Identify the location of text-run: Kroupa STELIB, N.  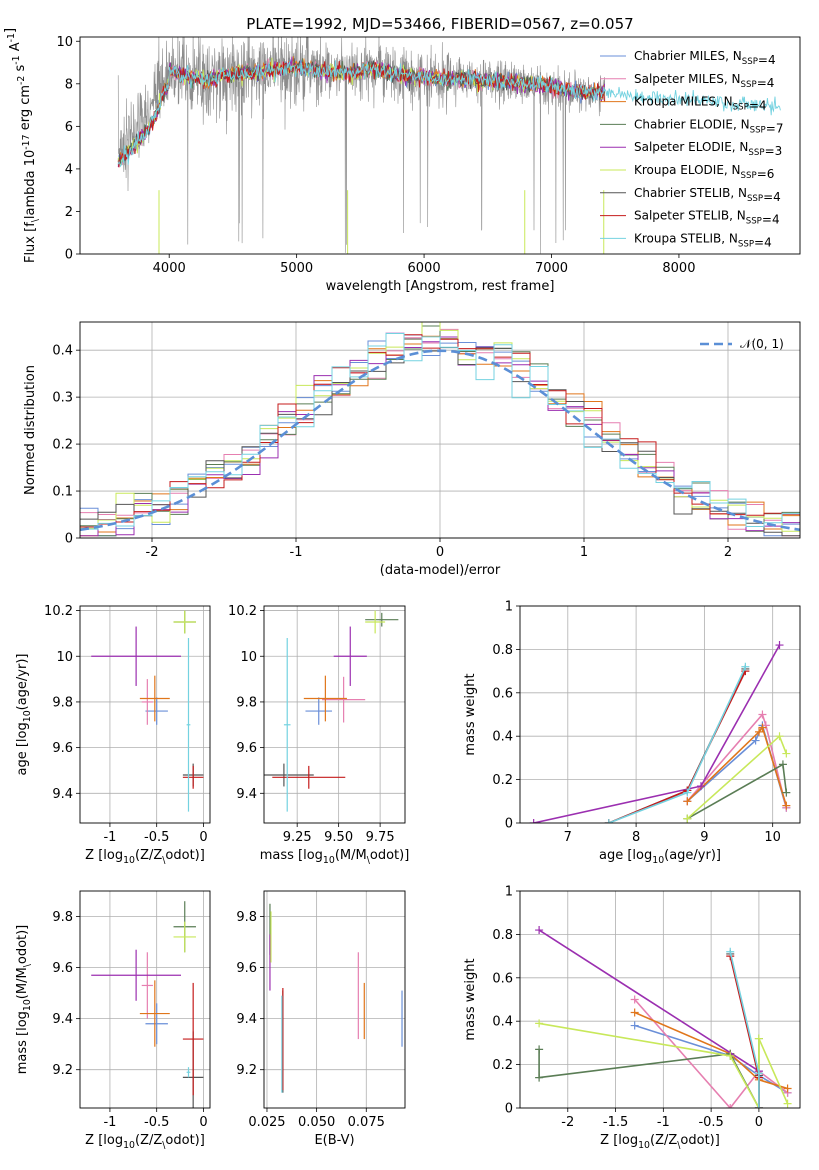
(686, 238).